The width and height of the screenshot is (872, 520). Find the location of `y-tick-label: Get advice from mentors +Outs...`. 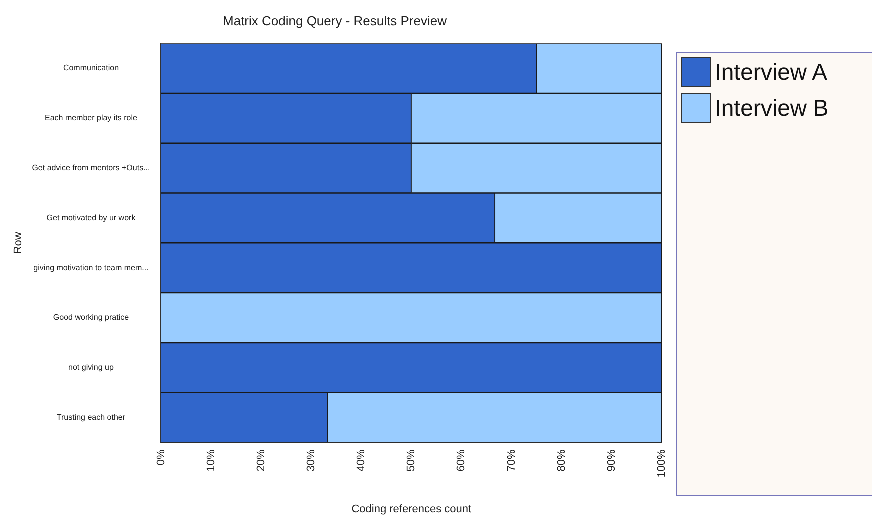

y-tick-label: Get advice from mentors +Outs... is located at coordinates (91, 168).